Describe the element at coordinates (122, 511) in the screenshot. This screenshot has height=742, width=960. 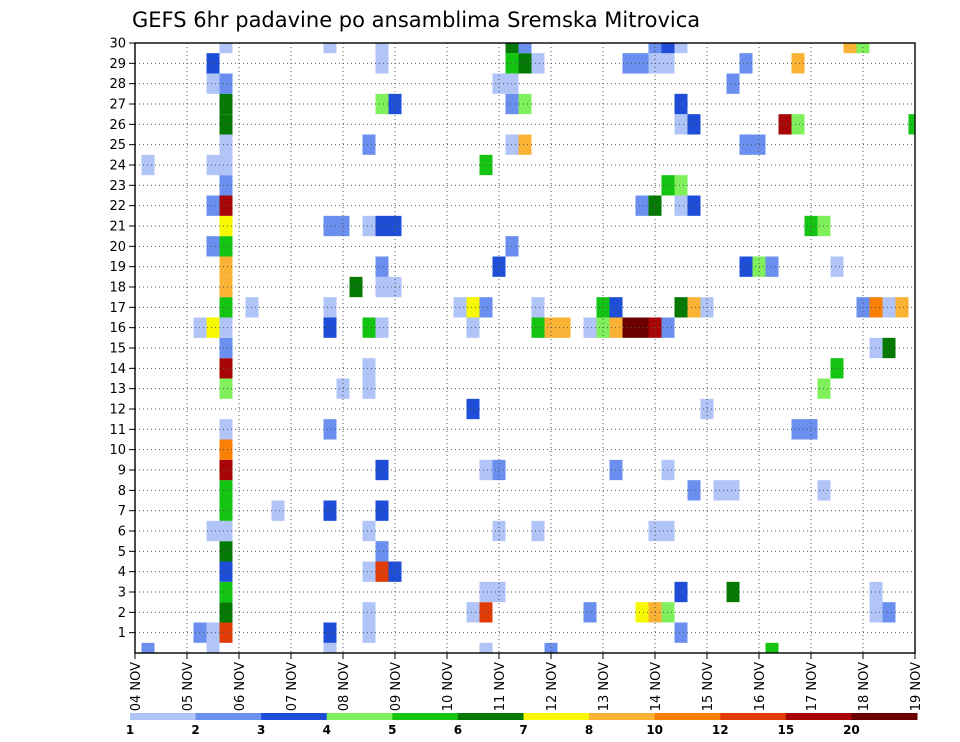
I see `y-tick-label: 7` at that location.